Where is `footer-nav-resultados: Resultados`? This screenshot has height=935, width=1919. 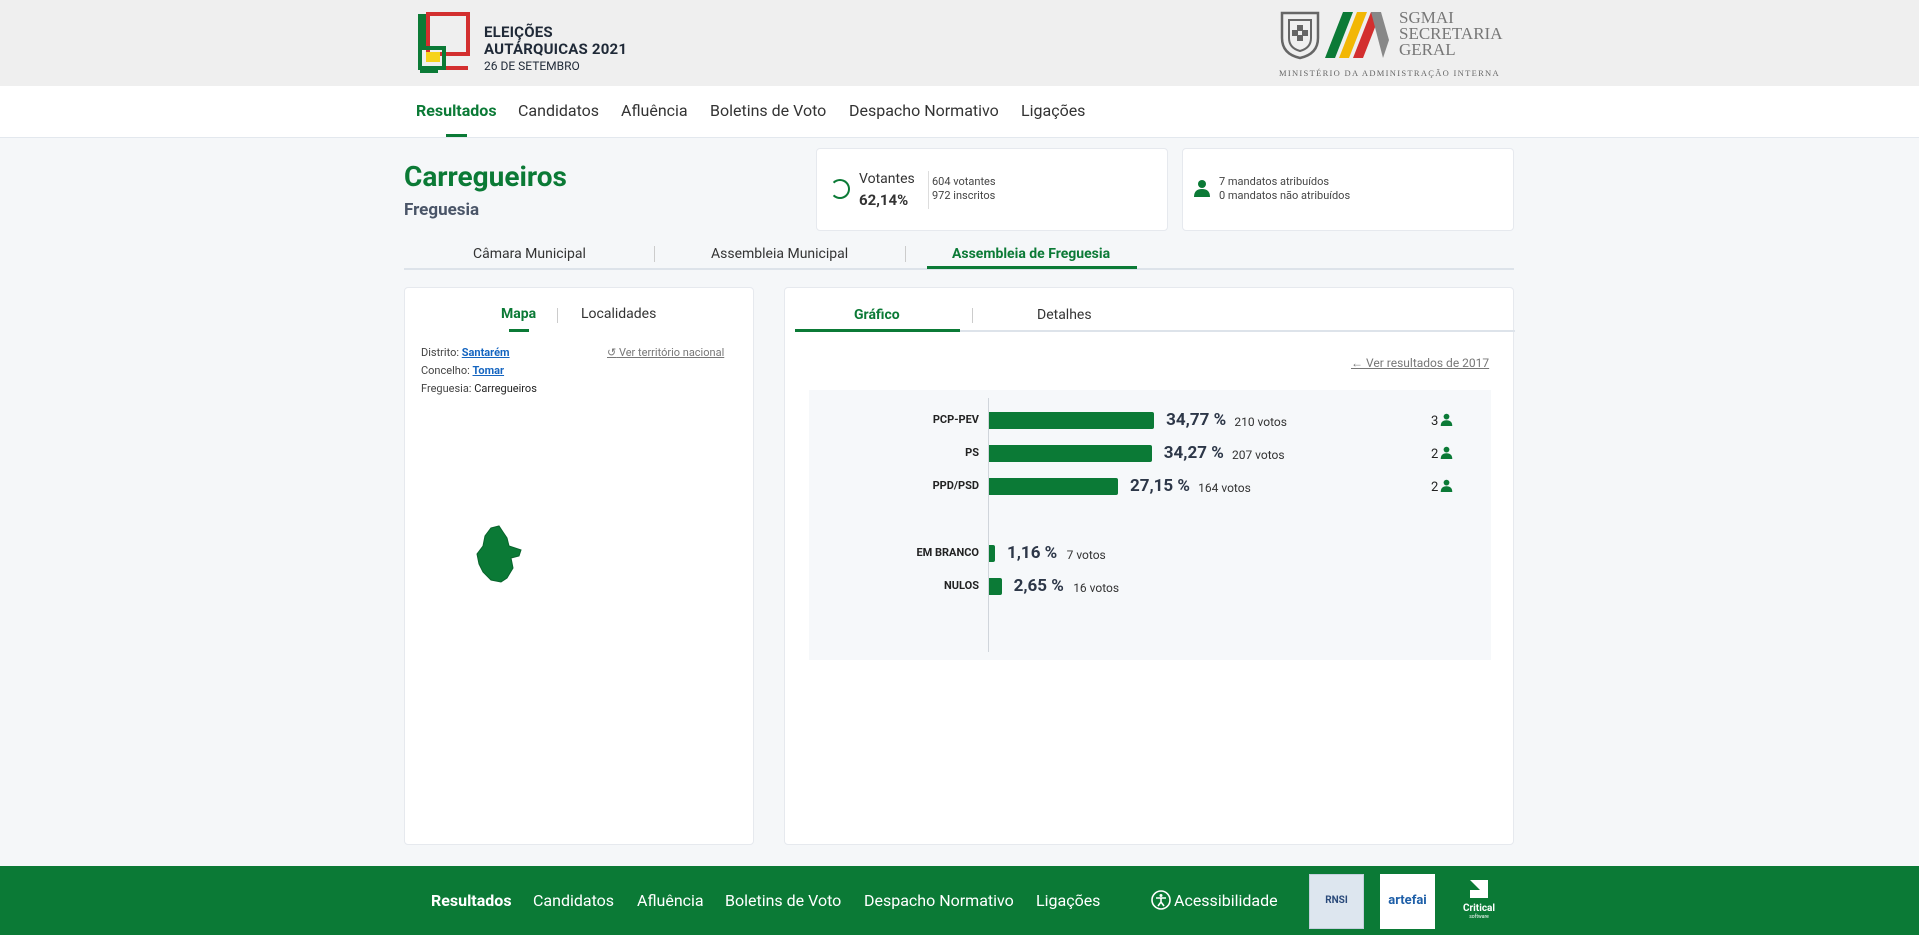 footer-nav-resultados: Resultados is located at coordinates (471, 900).